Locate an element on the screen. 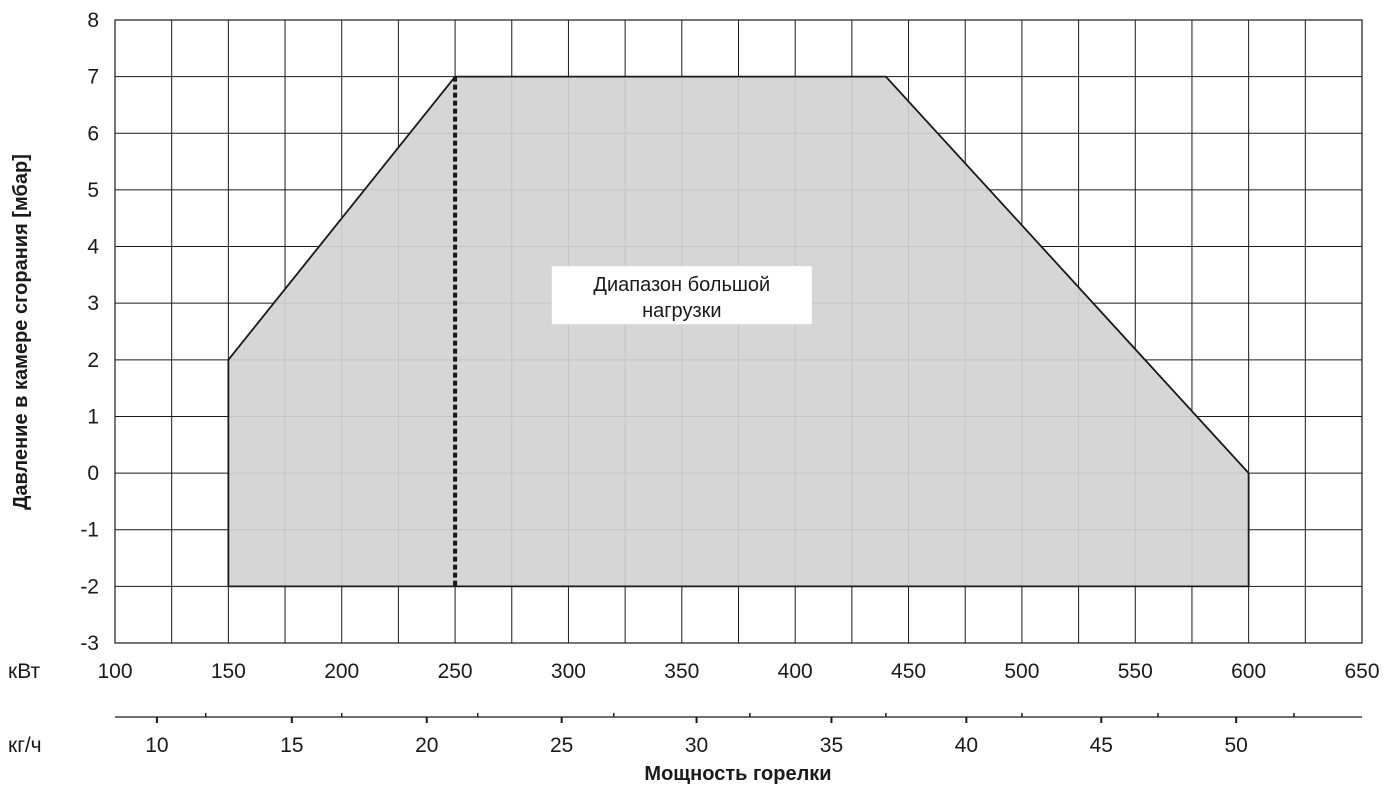 This screenshot has width=1400, height=785. x-tick-label-kgh: 15 is located at coordinates (291, 745).